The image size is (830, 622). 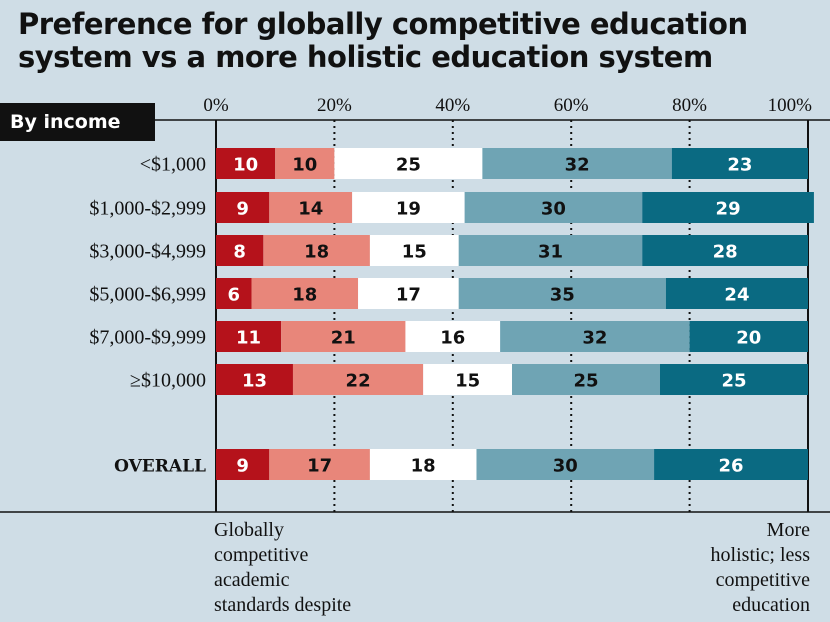 I want to click on data-label: 19, so click(x=408, y=209).